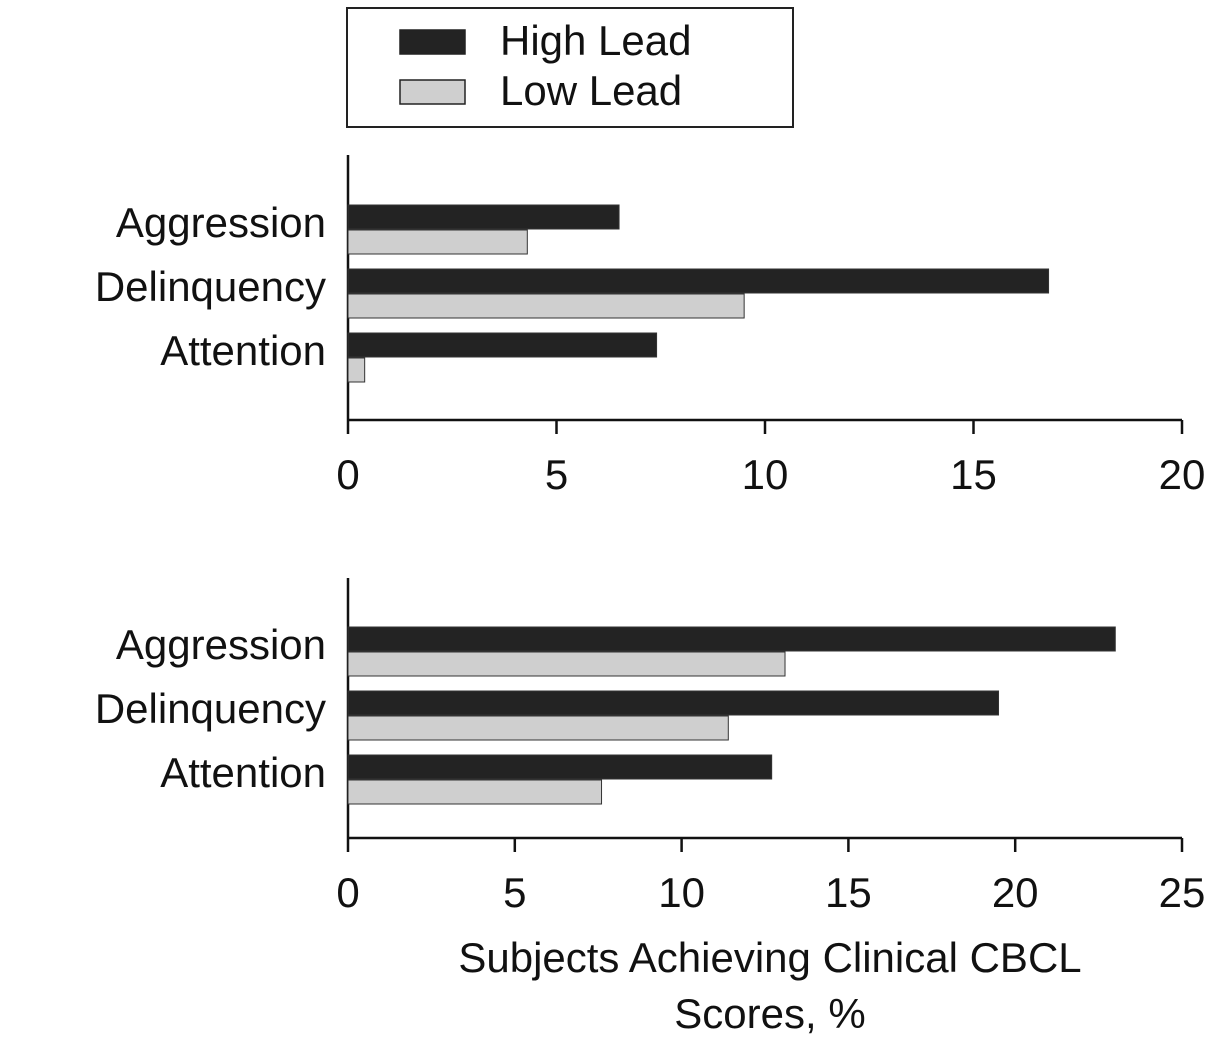 Image resolution: width=1209 pixels, height=1042 pixels. I want to click on x-tick-label: 25, so click(1182, 892).